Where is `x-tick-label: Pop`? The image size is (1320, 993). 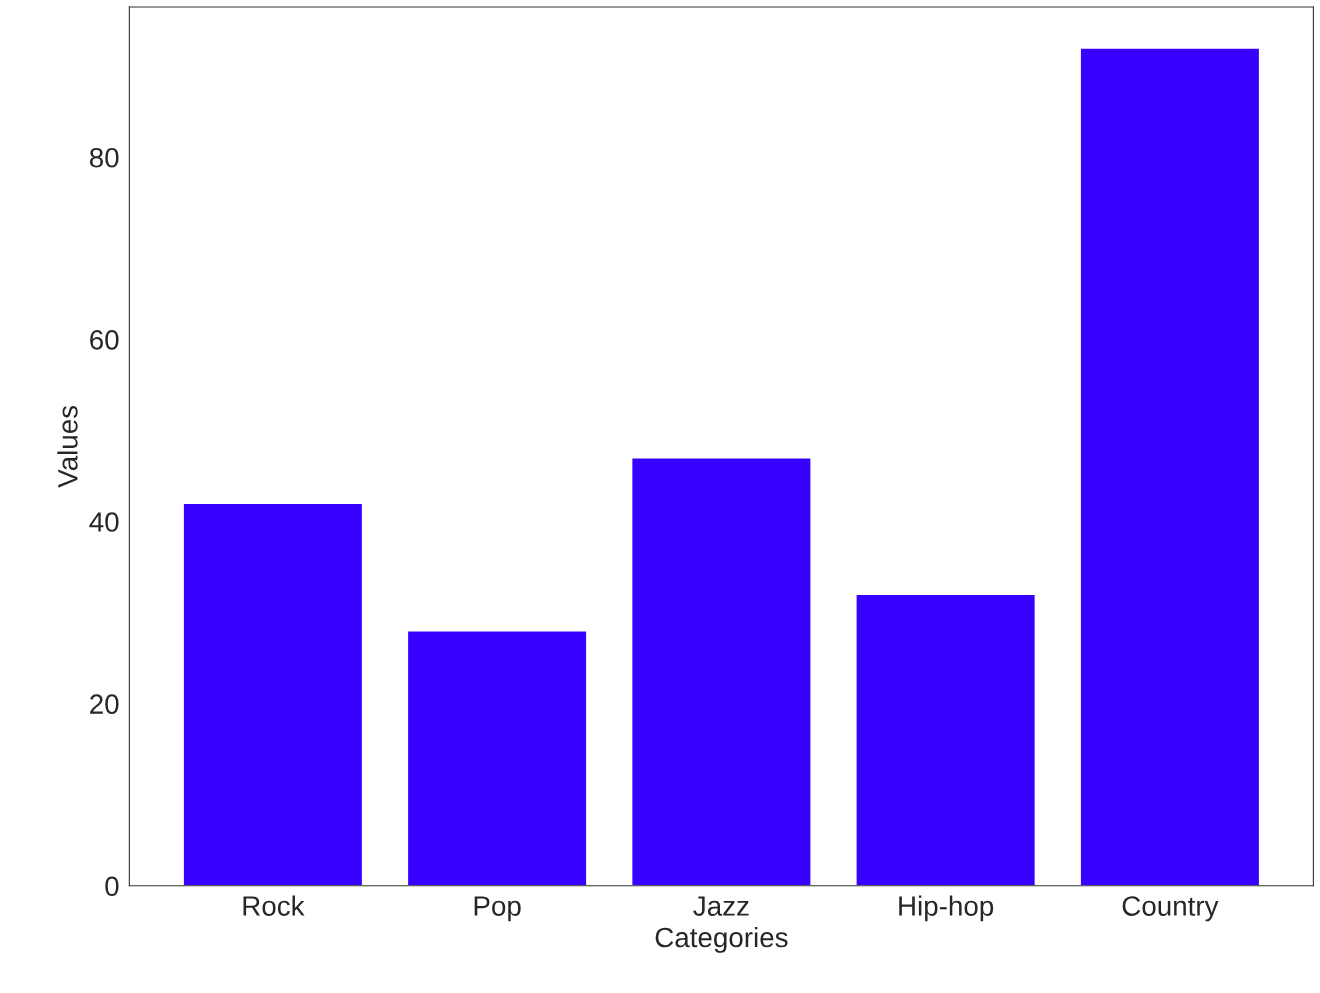
x-tick-label: Pop is located at coordinates (497, 909).